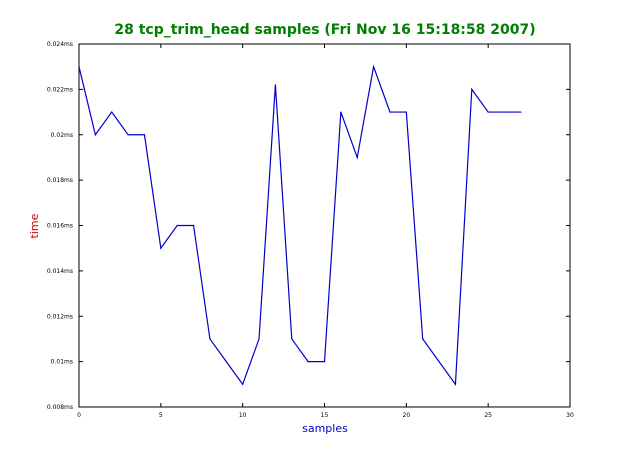  What do you see at coordinates (60, 407) in the screenshot?
I see `y-tick-label: 0.008ms` at bounding box center [60, 407].